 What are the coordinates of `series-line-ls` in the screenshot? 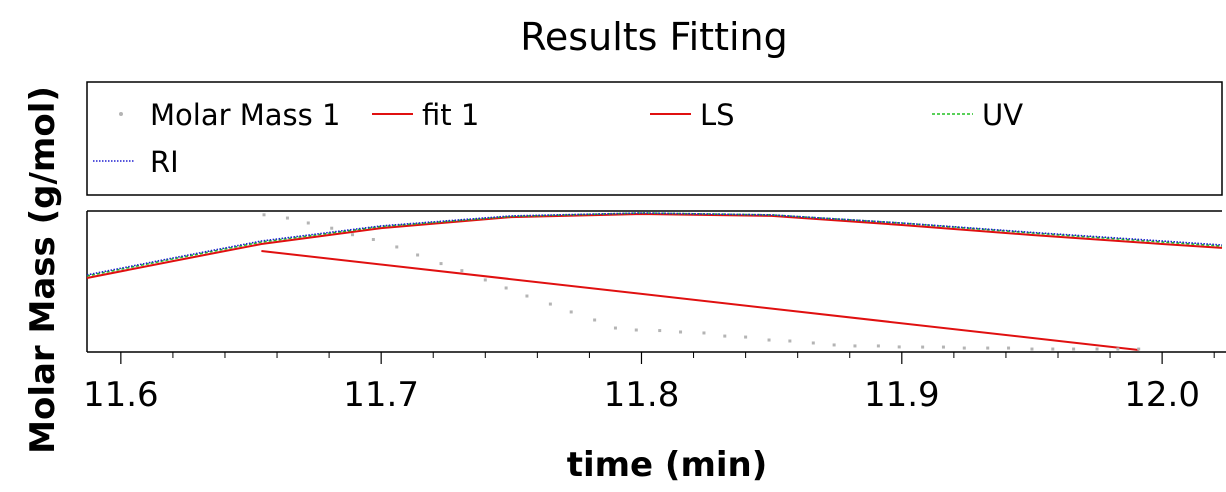 It's located at (654, 245).